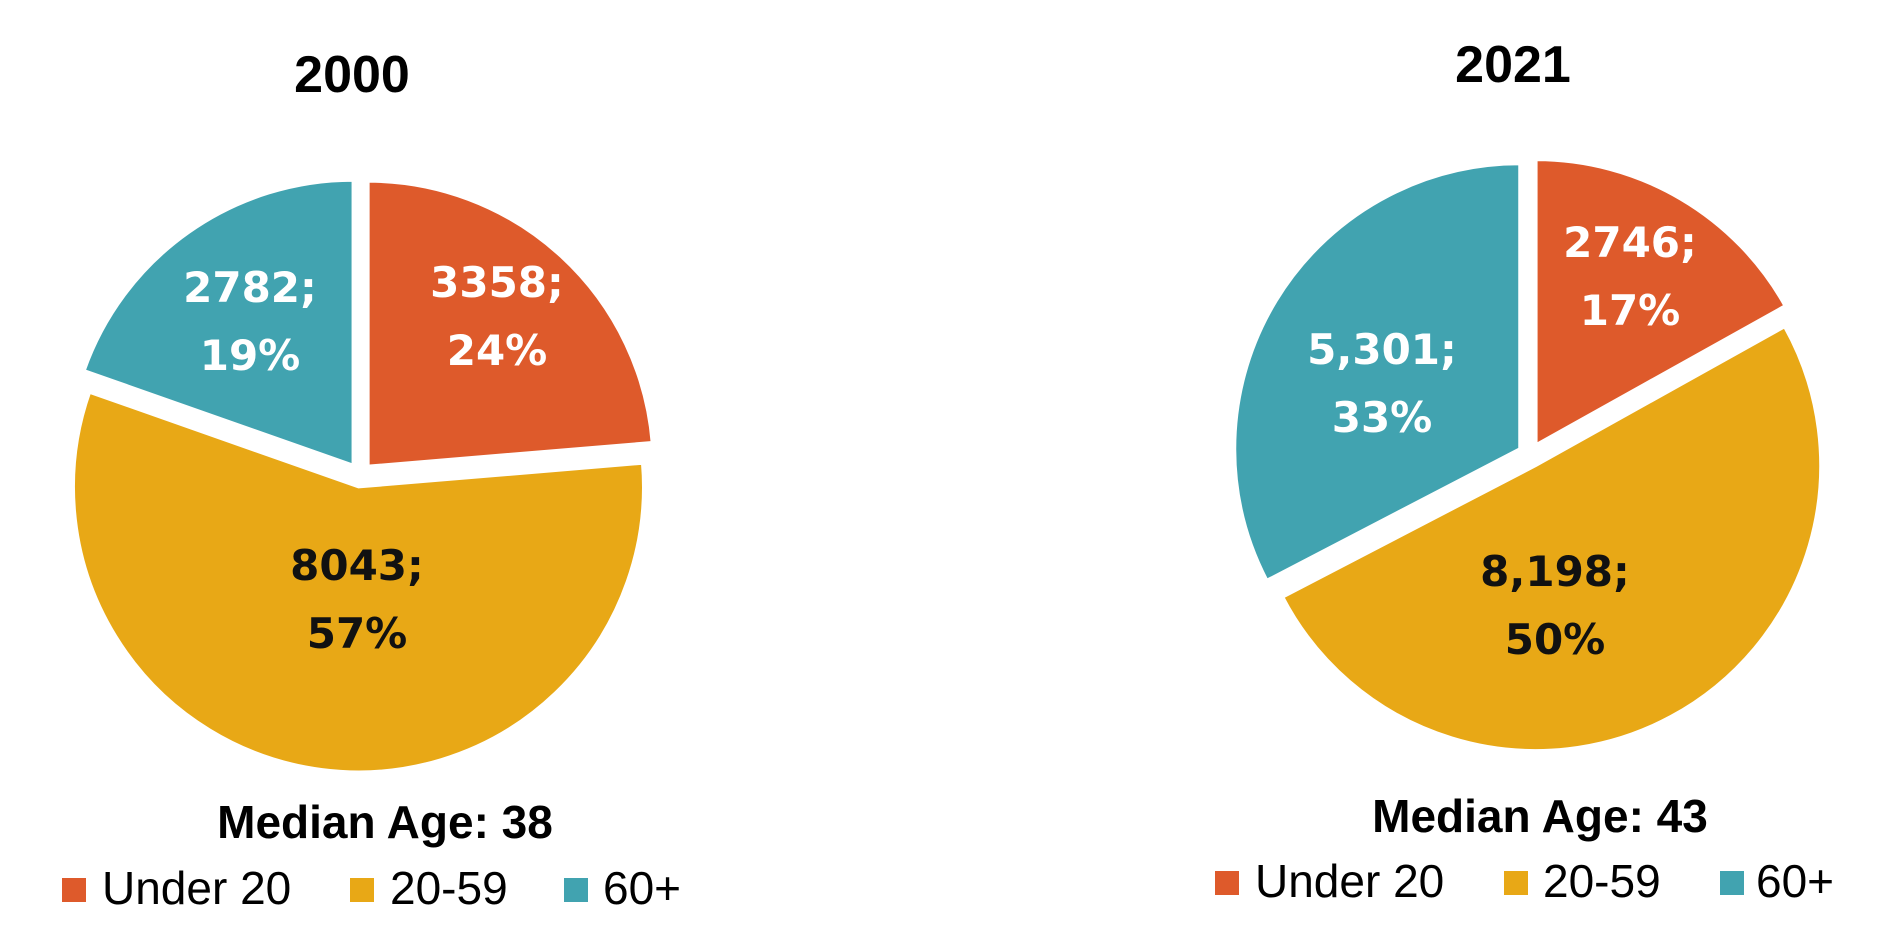  What do you see at coordinates (250, 287) in the screenshot?
I see `slice-value-label-60-plus: 2782;` at bounding box center [250, 287].